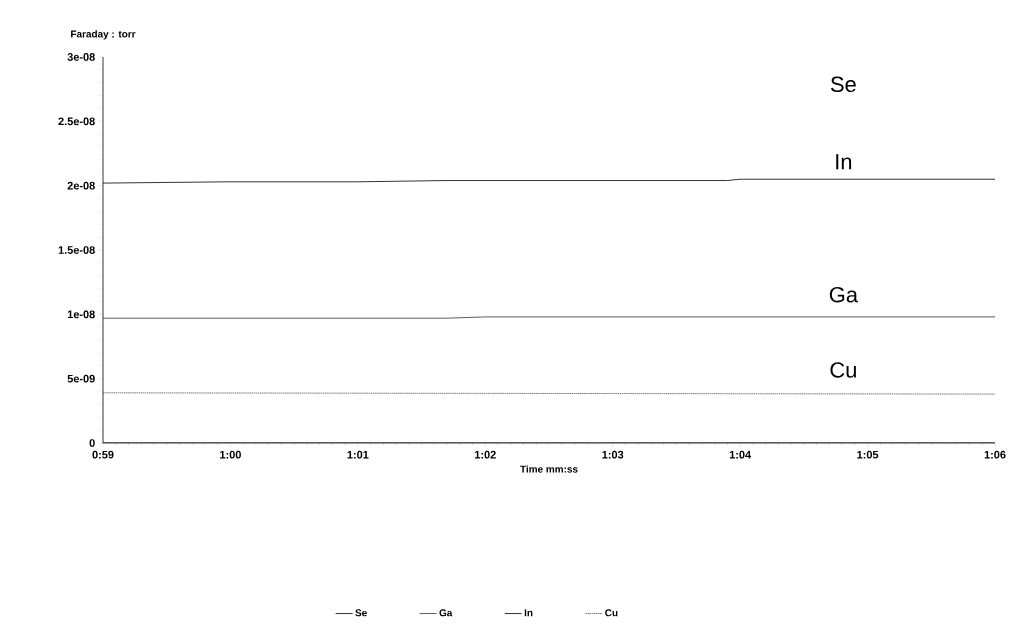 The image size is (1018, 643). I want to click on legend-label: In, so click(528, 613).